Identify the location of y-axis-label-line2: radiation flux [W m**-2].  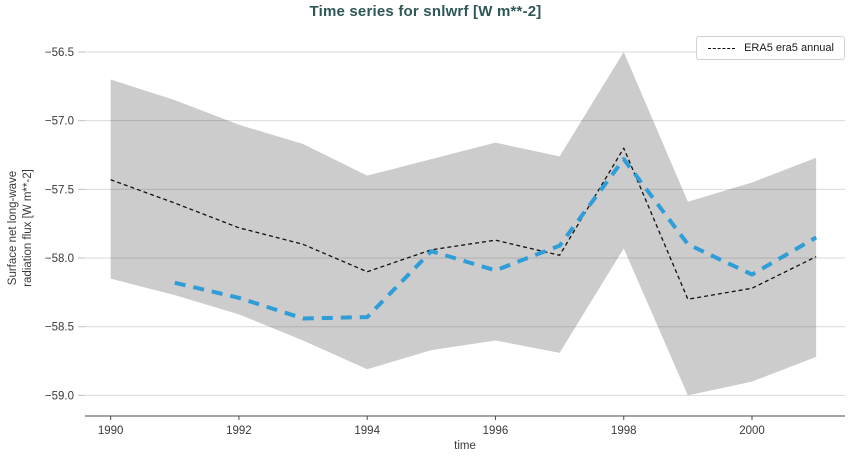
(28, 228).